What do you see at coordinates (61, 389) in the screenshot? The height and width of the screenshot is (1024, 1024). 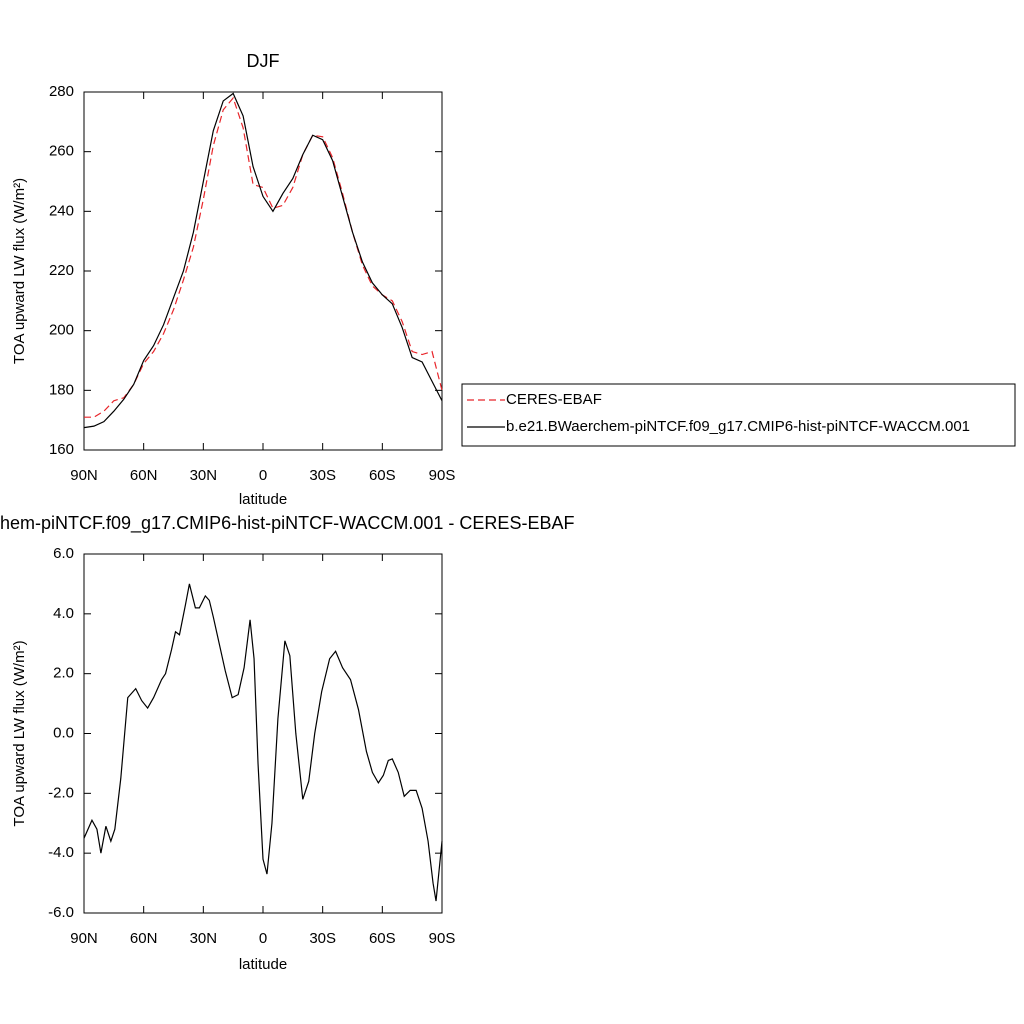 I see `y-tick-label: 180` at bounding box center [61, 389].